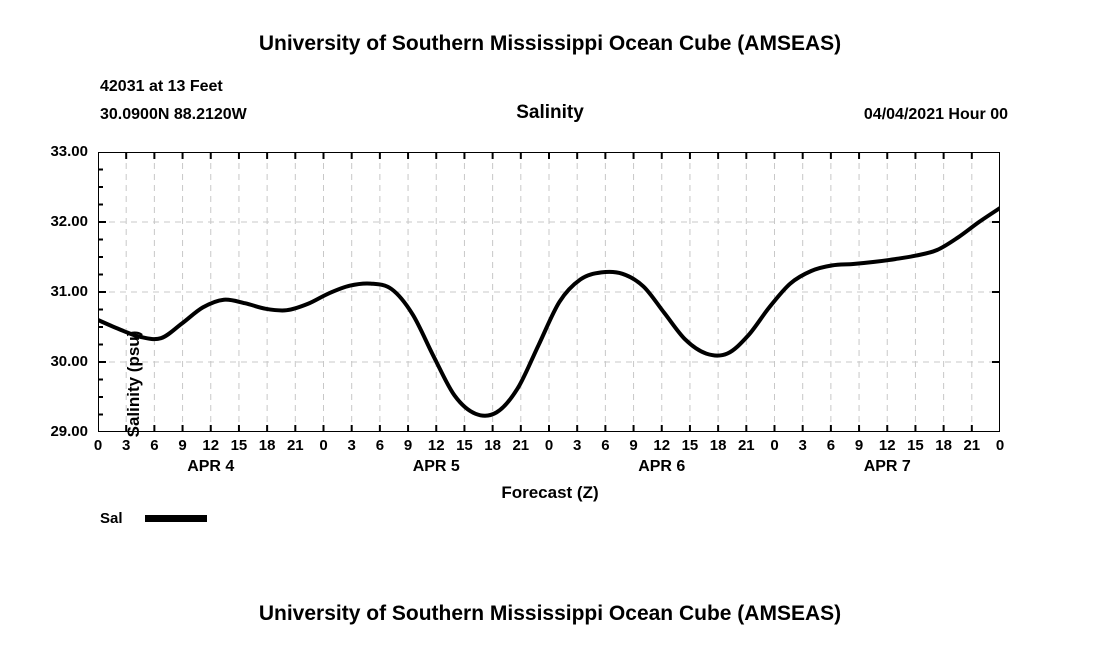 The height and width of the screenshot is (650, 1100). Describe the element at coordinates (111, 518) in the screenshot. I see `legend-label-sal: Sal` at that location.